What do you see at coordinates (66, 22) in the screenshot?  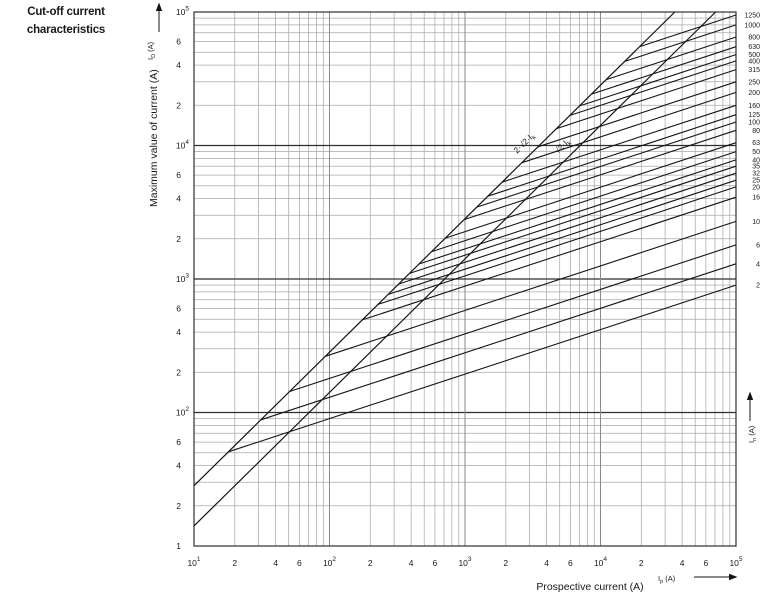 I see `chart-title: Cut-off current characteristics` at bounding box center [66, 22].